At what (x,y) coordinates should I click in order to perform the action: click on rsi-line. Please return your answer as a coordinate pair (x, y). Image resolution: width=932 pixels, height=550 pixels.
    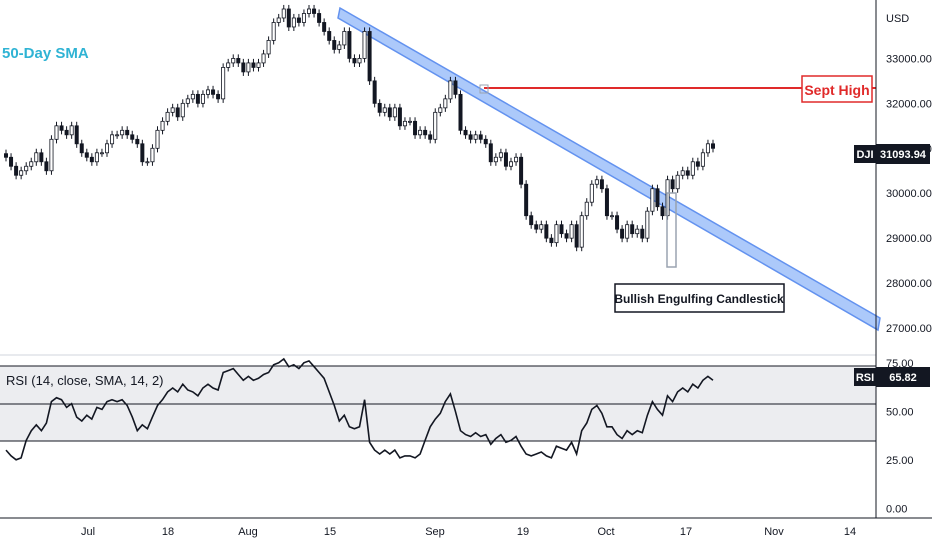
    Looking at the image, I should click on (359, 409).